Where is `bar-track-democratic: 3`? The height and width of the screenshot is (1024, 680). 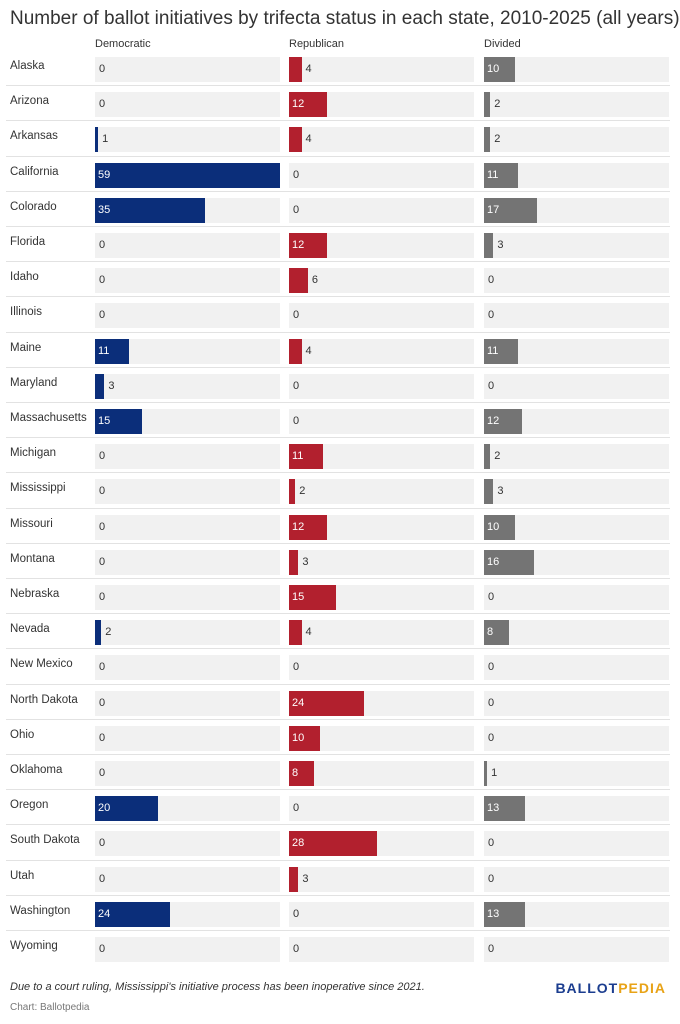
bar-track-democratic: 3 is located at coordinates (187, 386).